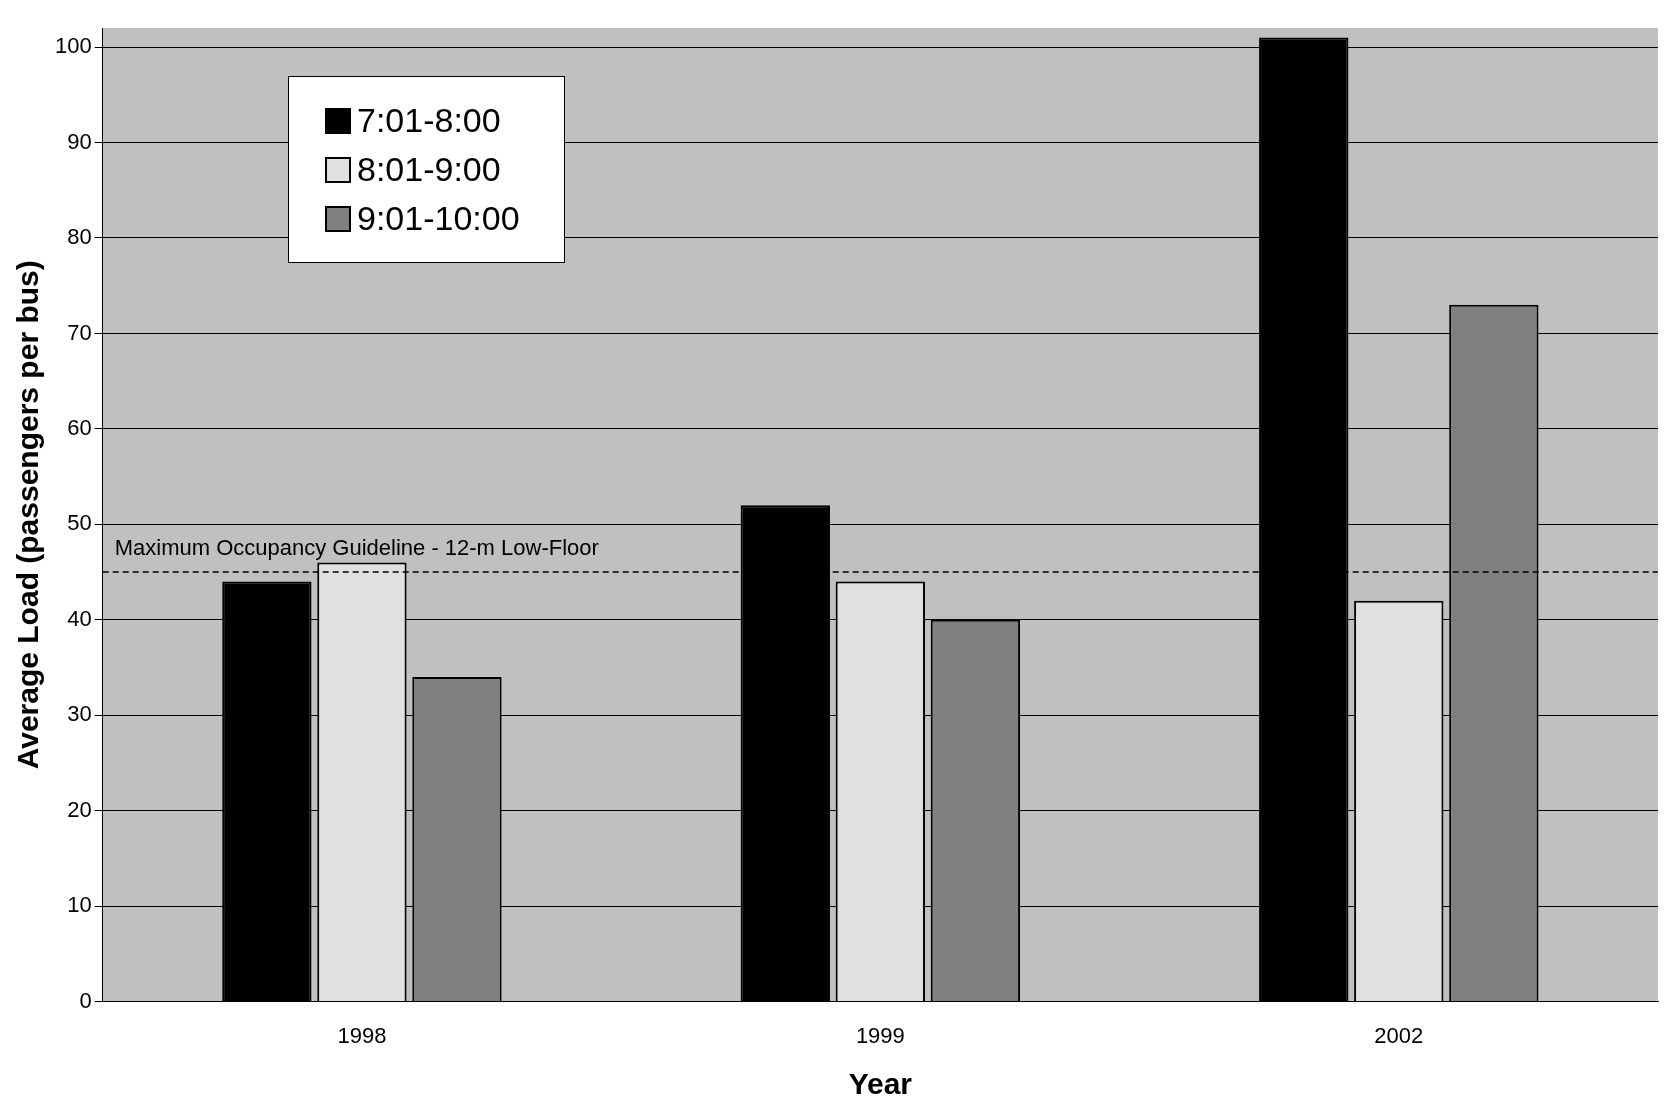  Describe the element at coordinates (880, 1035) in the screenshot. I see `x-tick-label: 1999` at that location.